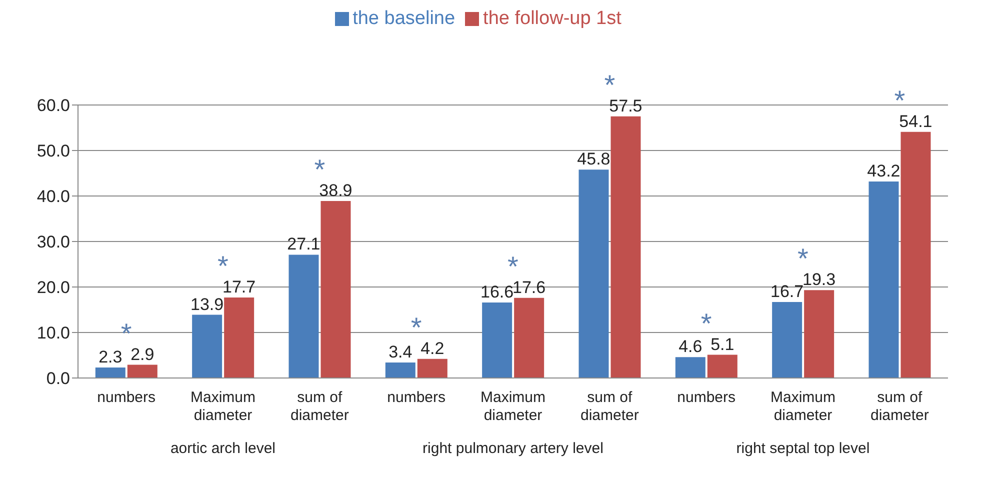  What do you see at coordinates (53, 242) in the screenshot?
I see `y-tick-label: 30.0` at bounding box center [53, 242].